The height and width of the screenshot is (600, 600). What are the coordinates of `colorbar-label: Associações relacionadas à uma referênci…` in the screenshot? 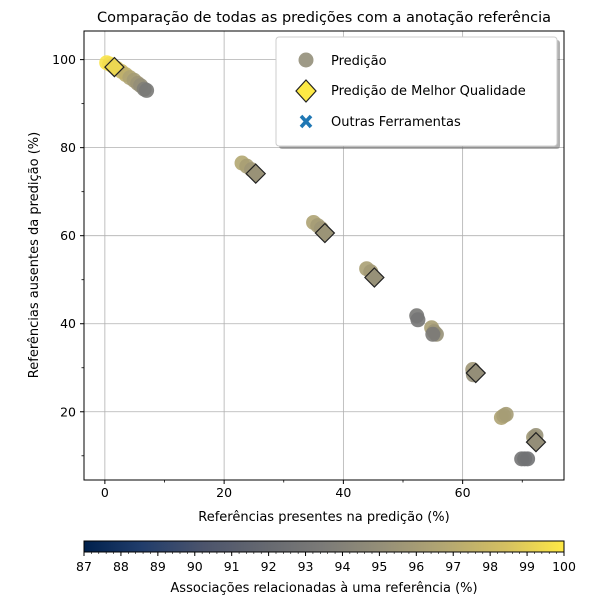 It's located at (323, 588).